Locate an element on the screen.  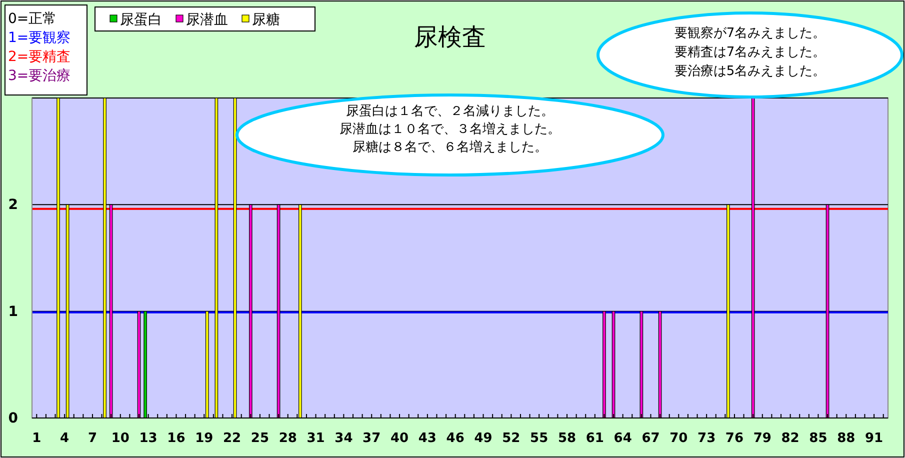
x-tick-label: 37 is located at coordinates (371, 438).